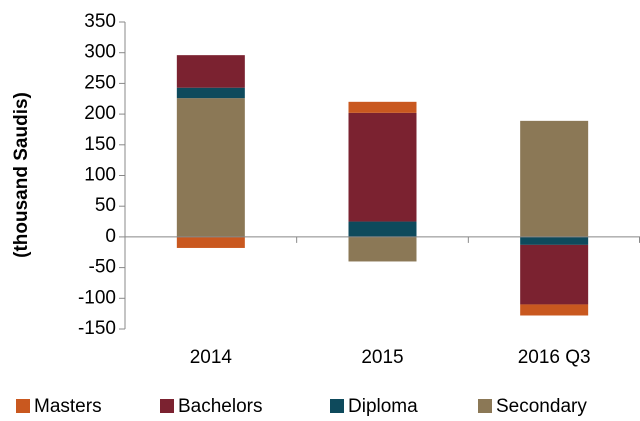 This screenshot has width=640, height=421. I want to click on y-tick-label: 200, so click(100, 113).